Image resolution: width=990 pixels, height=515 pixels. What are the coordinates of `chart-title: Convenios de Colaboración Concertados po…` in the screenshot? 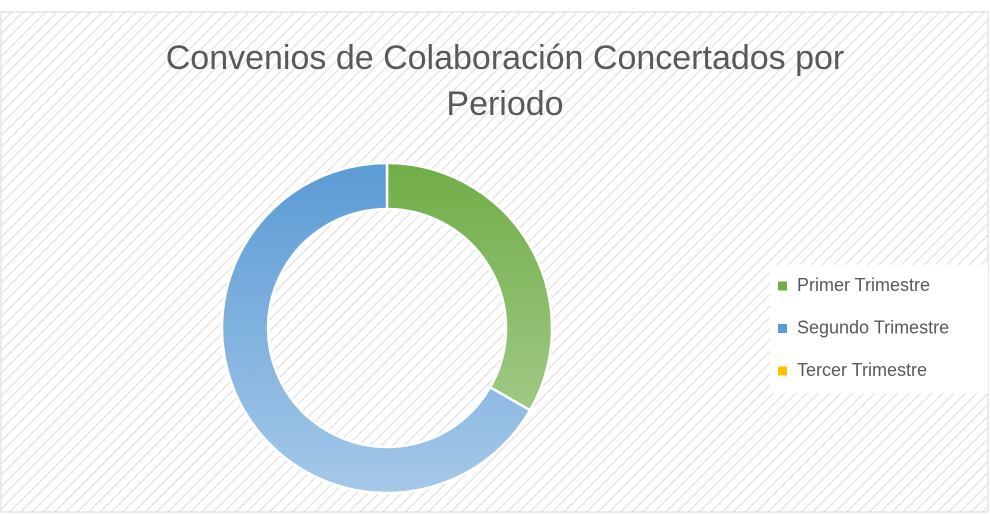 It's located at (505, 58).